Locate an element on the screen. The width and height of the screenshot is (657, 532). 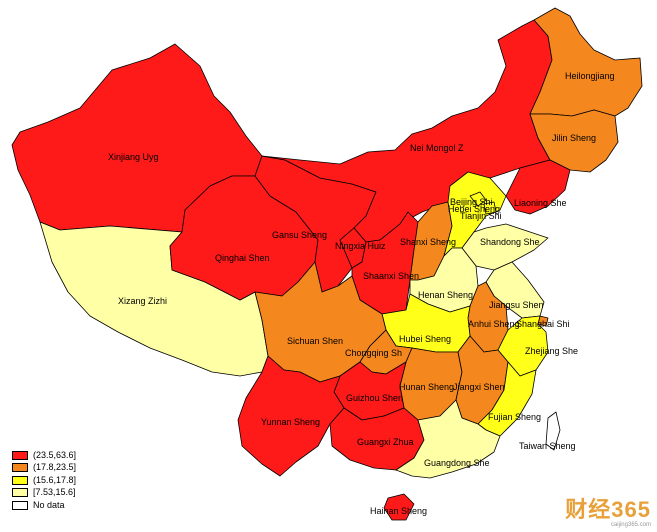
label-shaanxi: Shaanxi Shen is located at coordinates (391, 276).